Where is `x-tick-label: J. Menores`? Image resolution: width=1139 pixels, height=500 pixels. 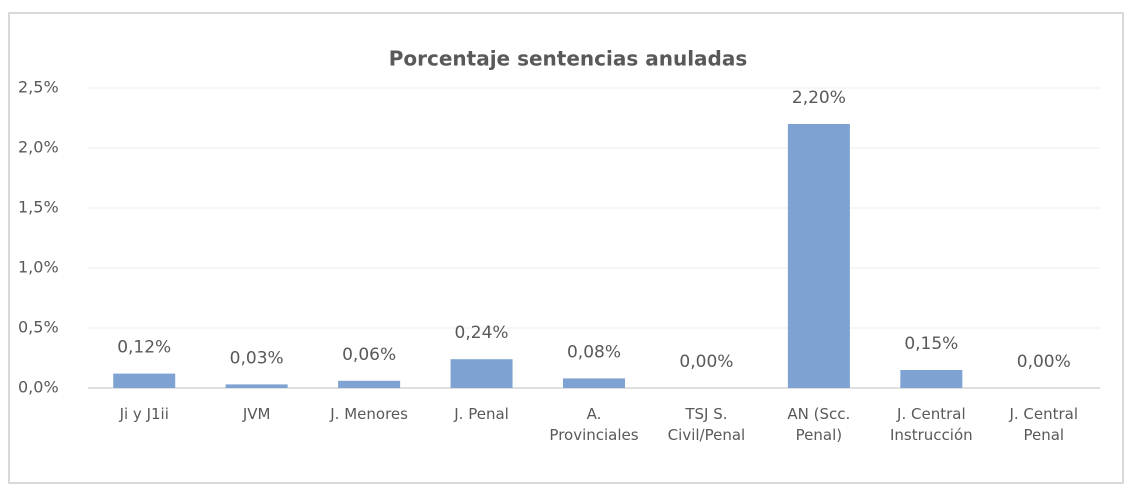 x-tick-label: J. Menores is located at coordinates (369, 414).